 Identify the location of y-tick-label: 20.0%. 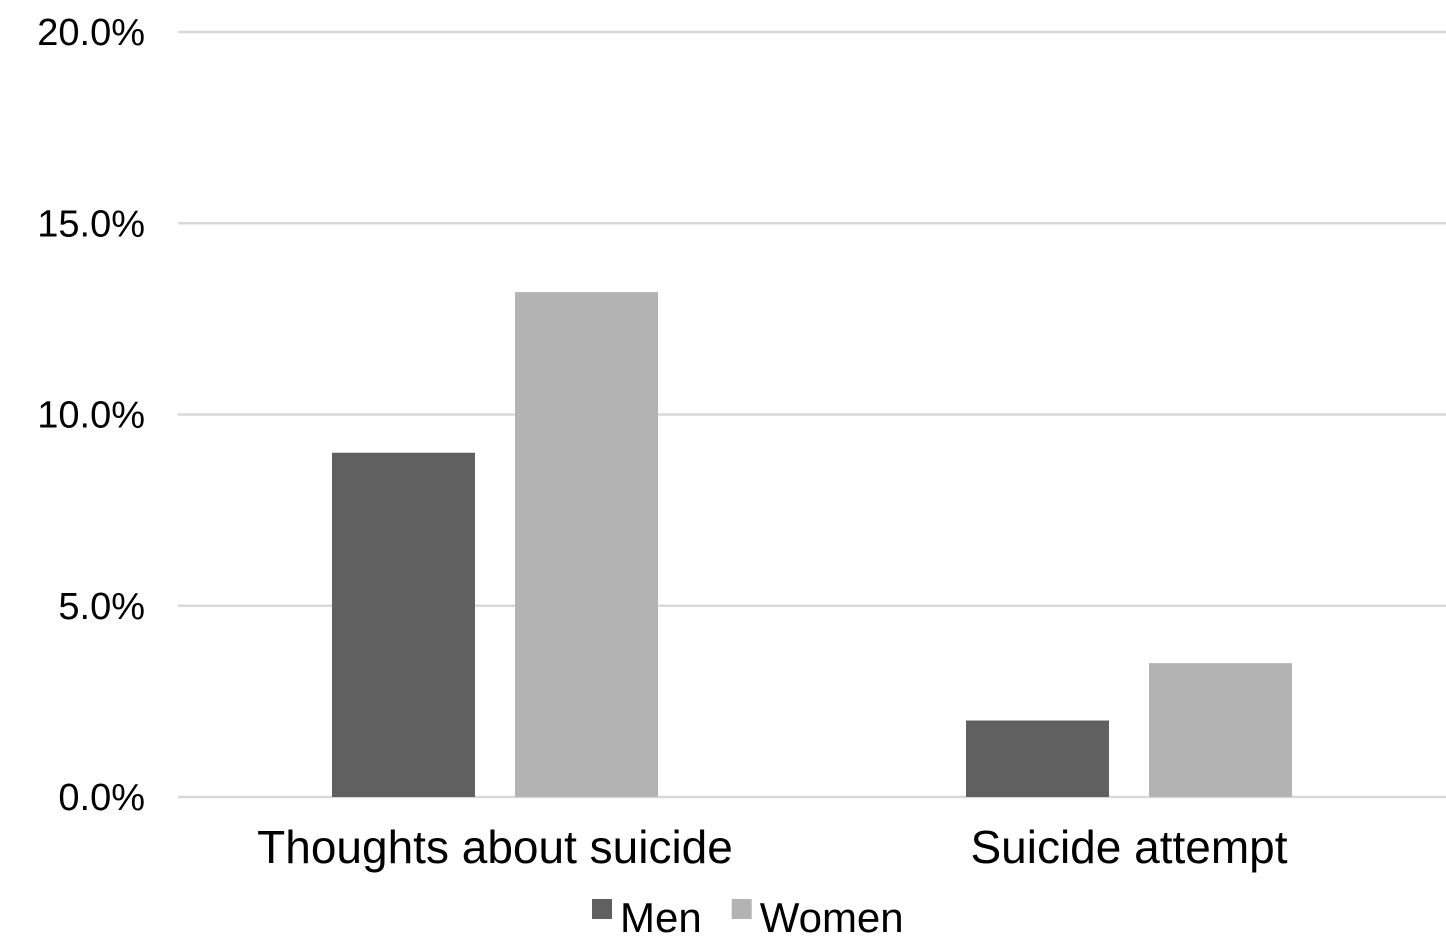
(91, 33).